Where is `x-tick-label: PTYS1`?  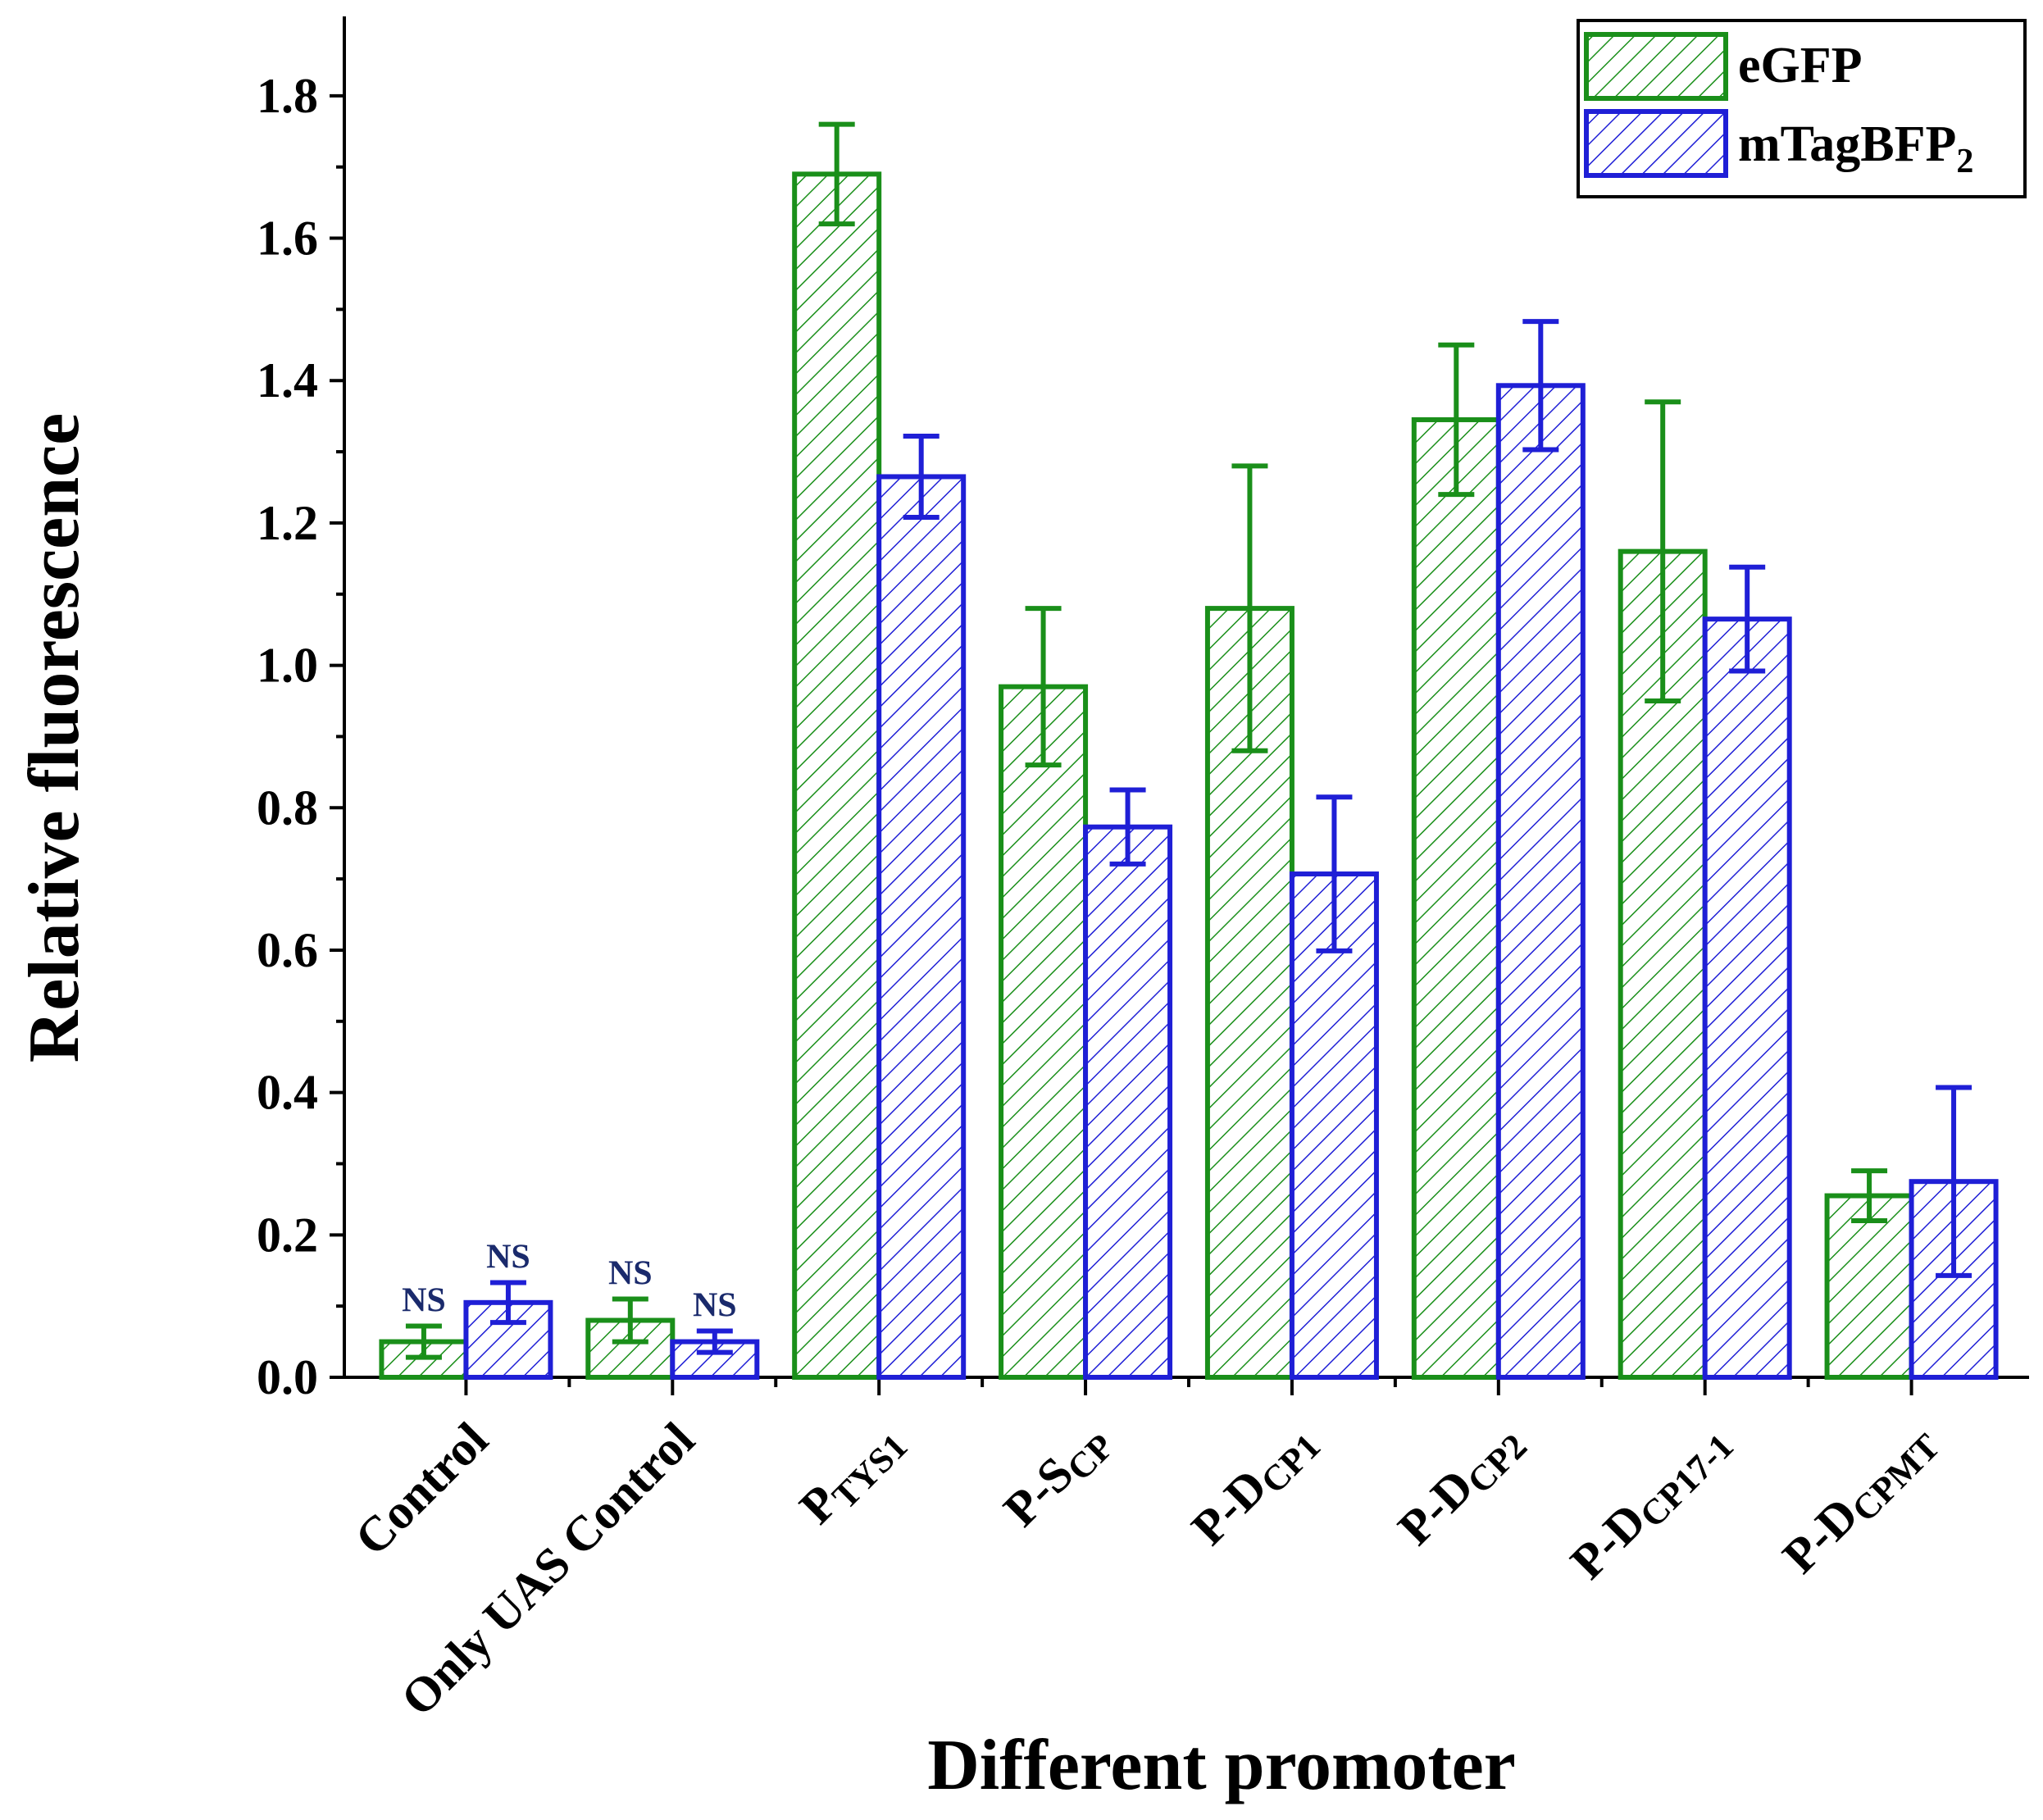
x-tick-label: PTYS1 is located at coordinates (852, 1476).